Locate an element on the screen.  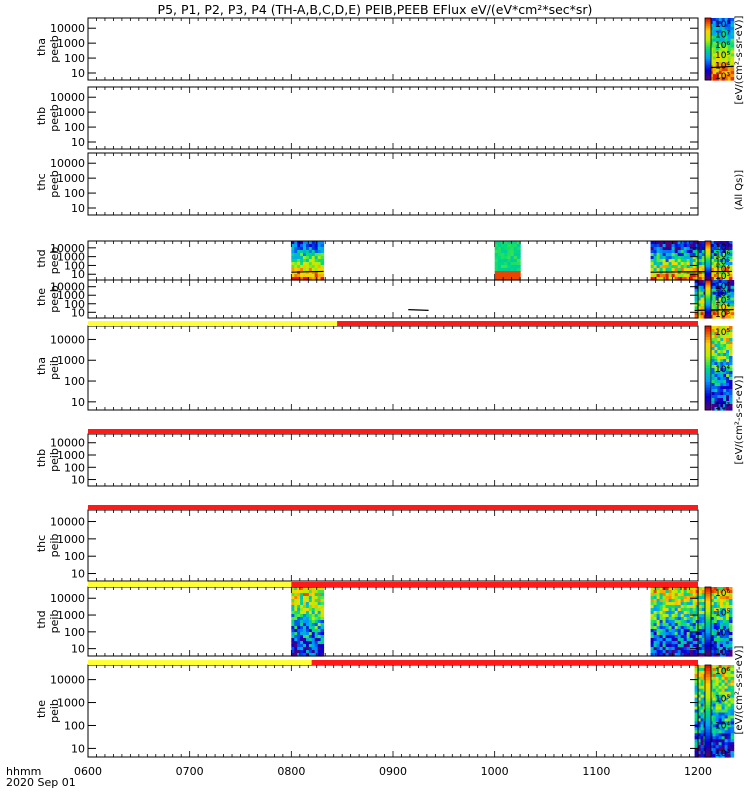
colorbar-tick-label: 10⁵ is located at coordinates (722, 699).